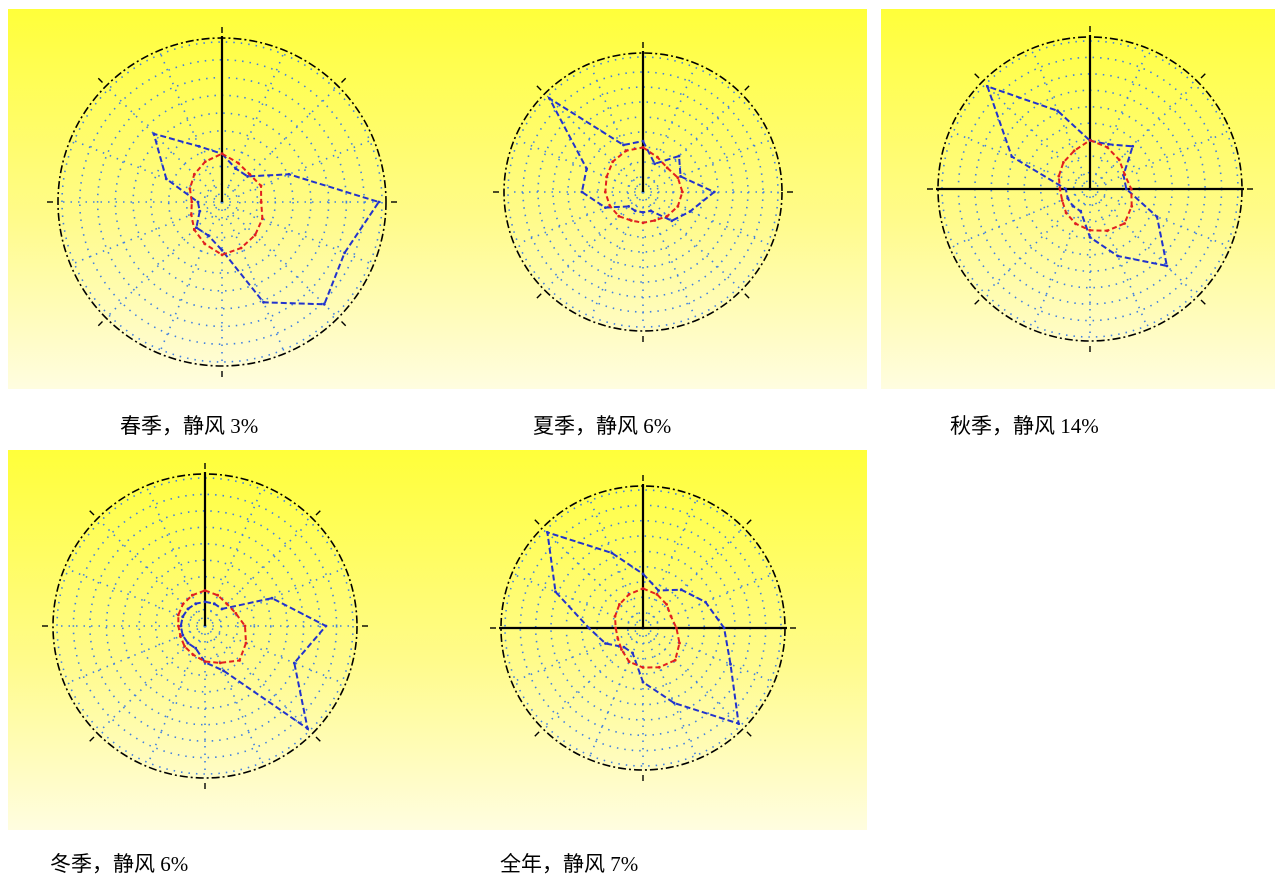 The width and height of the screenshot is (1275, 878). I want to click on wind-rose-panel-summer, so click(651, 199).